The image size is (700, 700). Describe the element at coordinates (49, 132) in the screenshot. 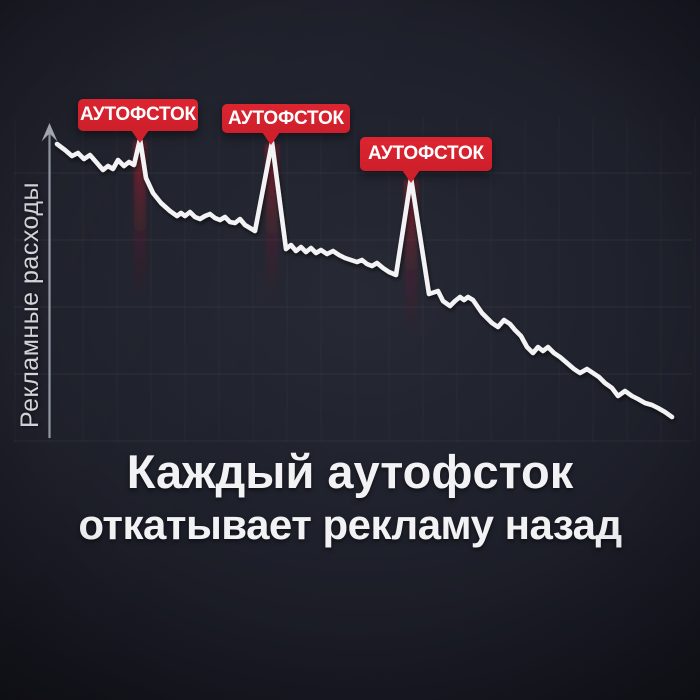

I see `y-axis-arrow-icon` at that location.